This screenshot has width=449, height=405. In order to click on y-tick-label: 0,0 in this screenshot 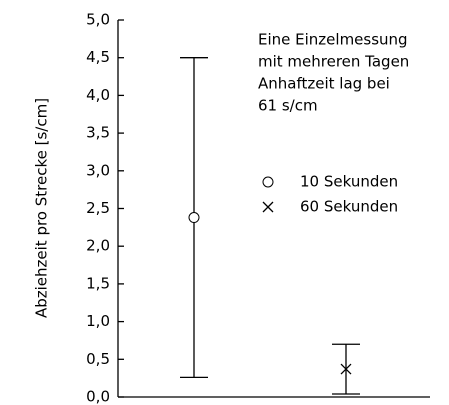, I will do `click(98, 396)`.